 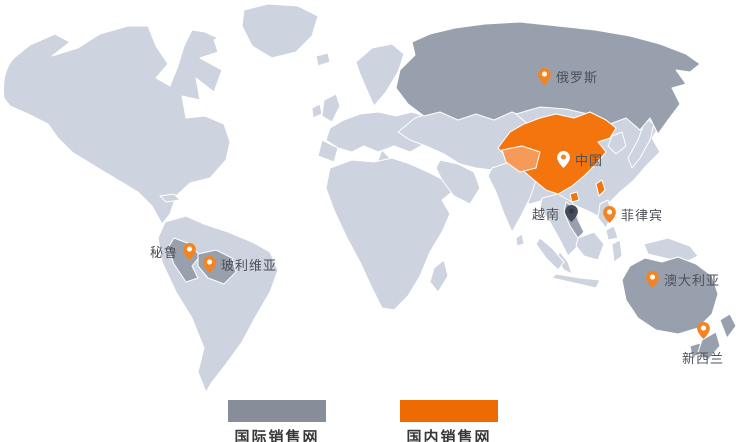 I want to click on legend-label-international: 国际销售网, so click(x=277, y=435).